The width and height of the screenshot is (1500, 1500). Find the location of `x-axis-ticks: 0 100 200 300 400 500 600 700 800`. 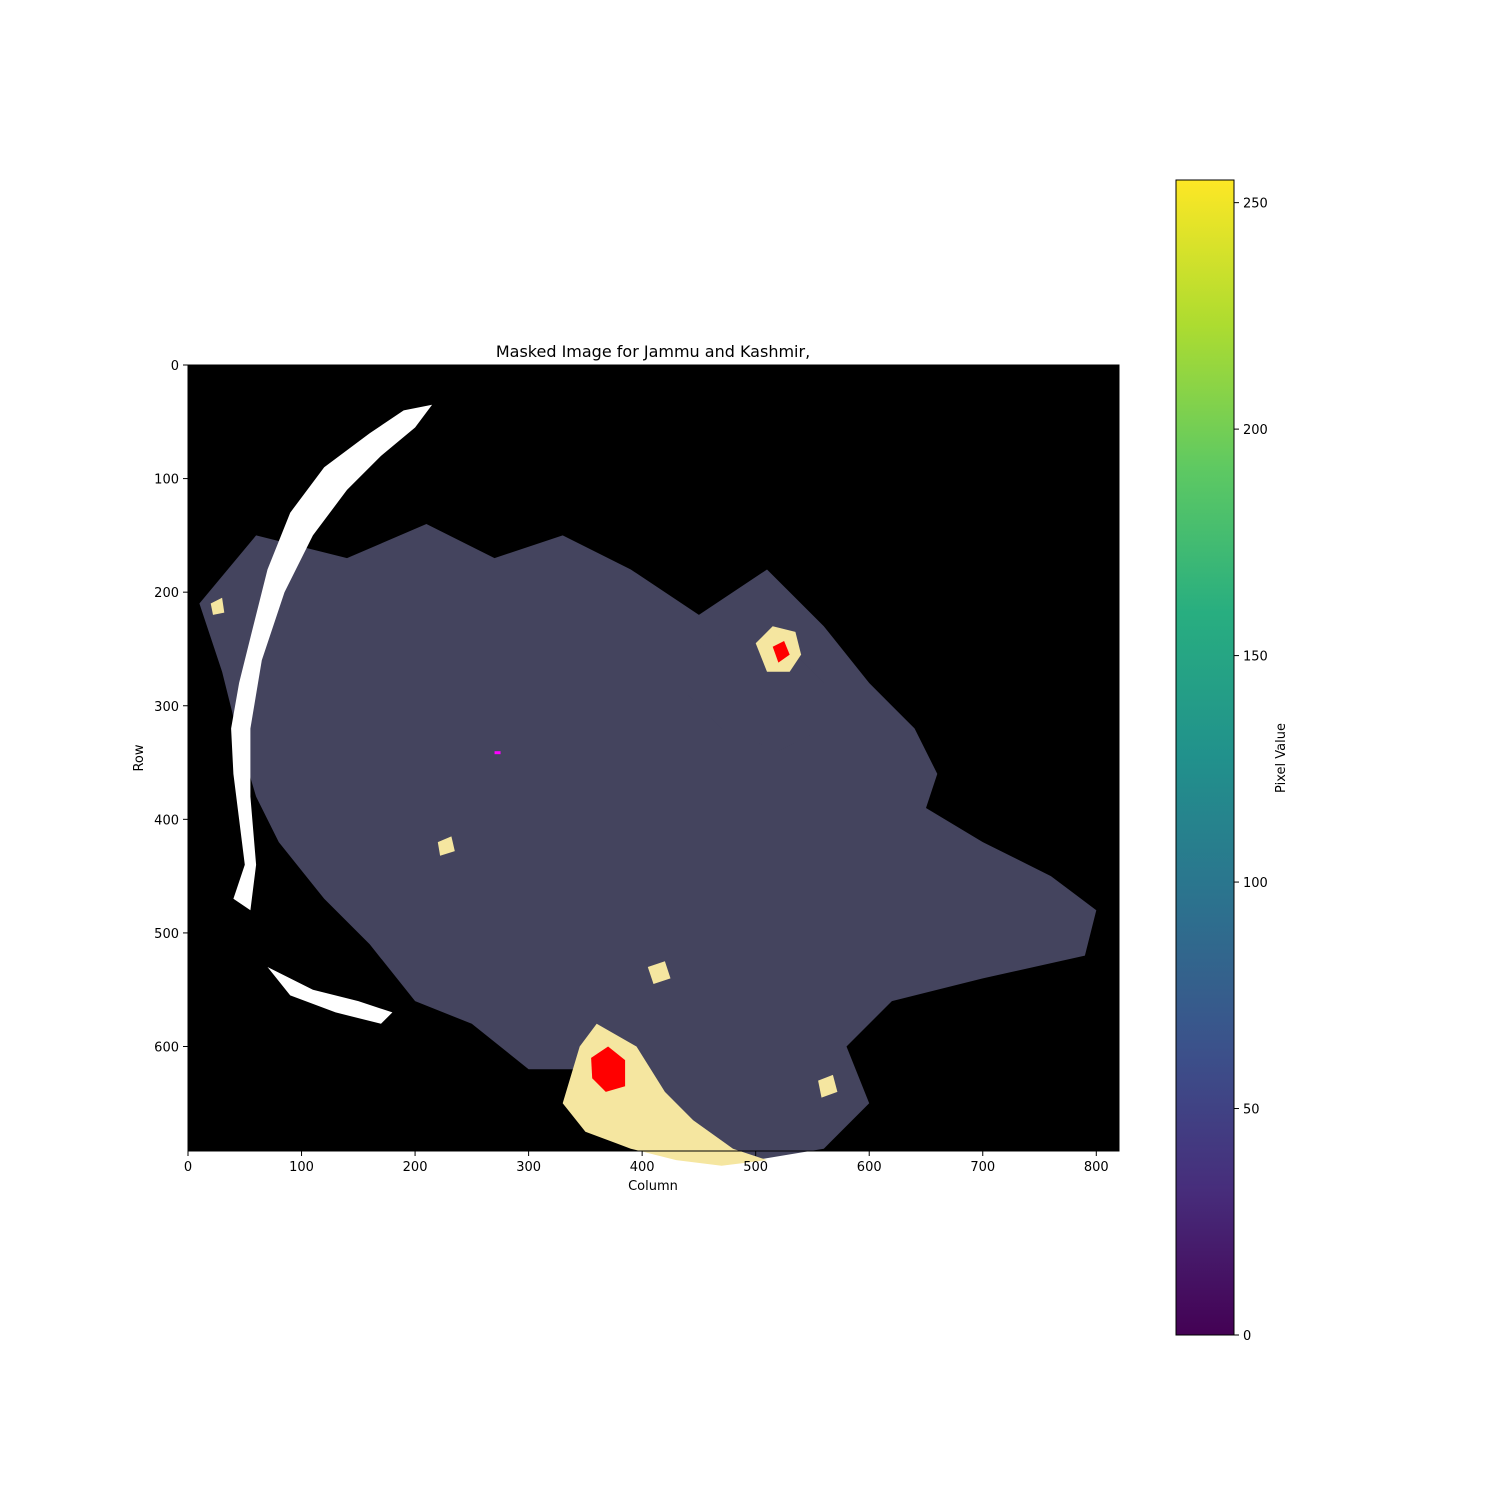

x-axis-ticks: 0 100 200 300 400 500 600 700 800 is located at coordinates (646, 1163).